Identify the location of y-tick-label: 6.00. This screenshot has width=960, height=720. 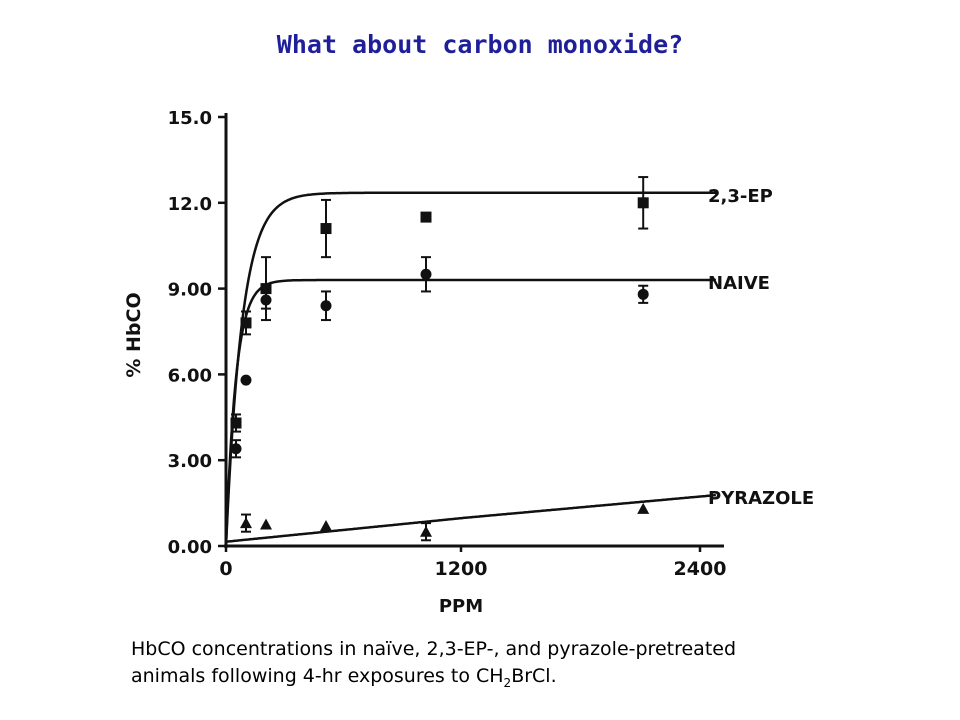
(190, 375).